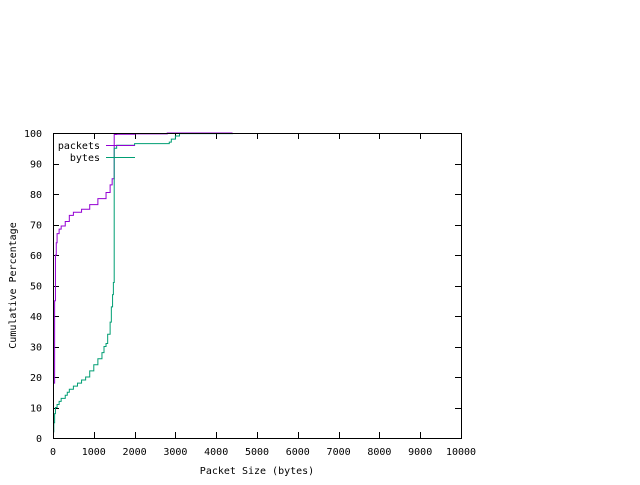  I want to click on y-tick-label: 20, so click(36, 378).